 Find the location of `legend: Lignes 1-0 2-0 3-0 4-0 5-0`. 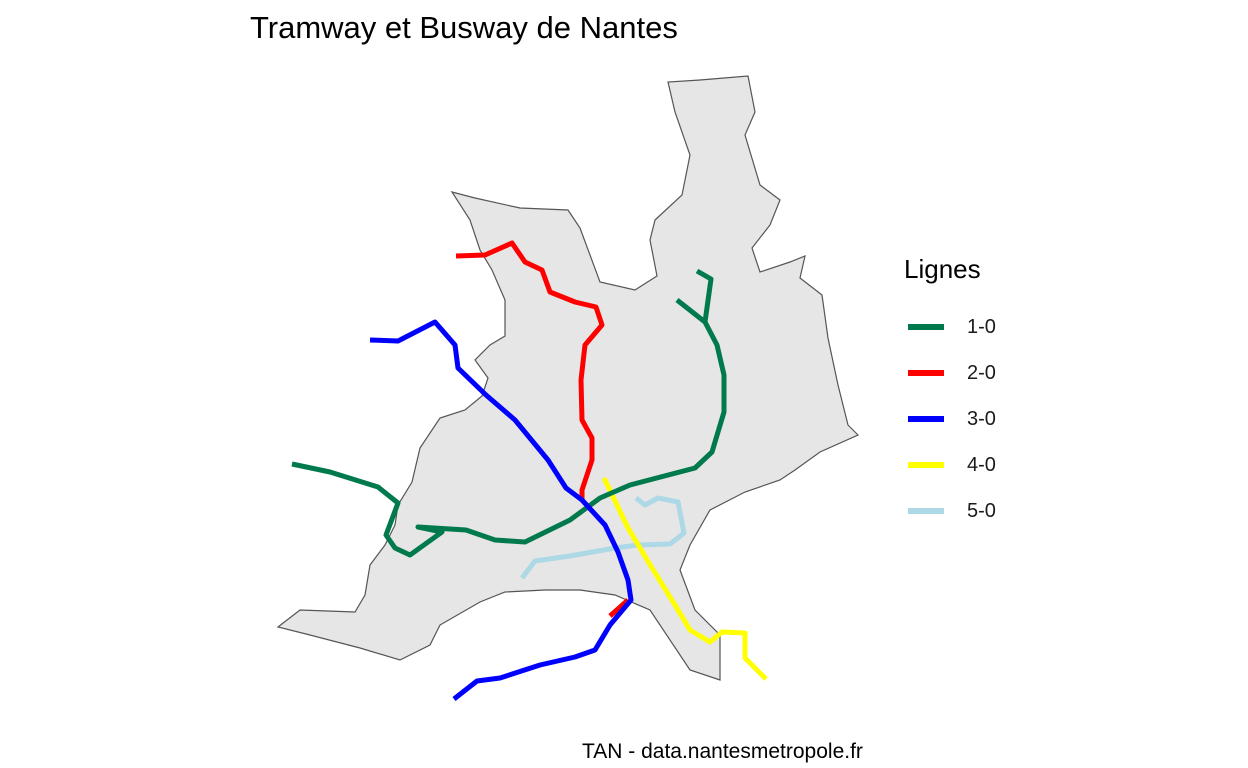

legend: Lignes 1-0 2-0 3-0 4-0 5-0 is located at coordinates (950, 394).